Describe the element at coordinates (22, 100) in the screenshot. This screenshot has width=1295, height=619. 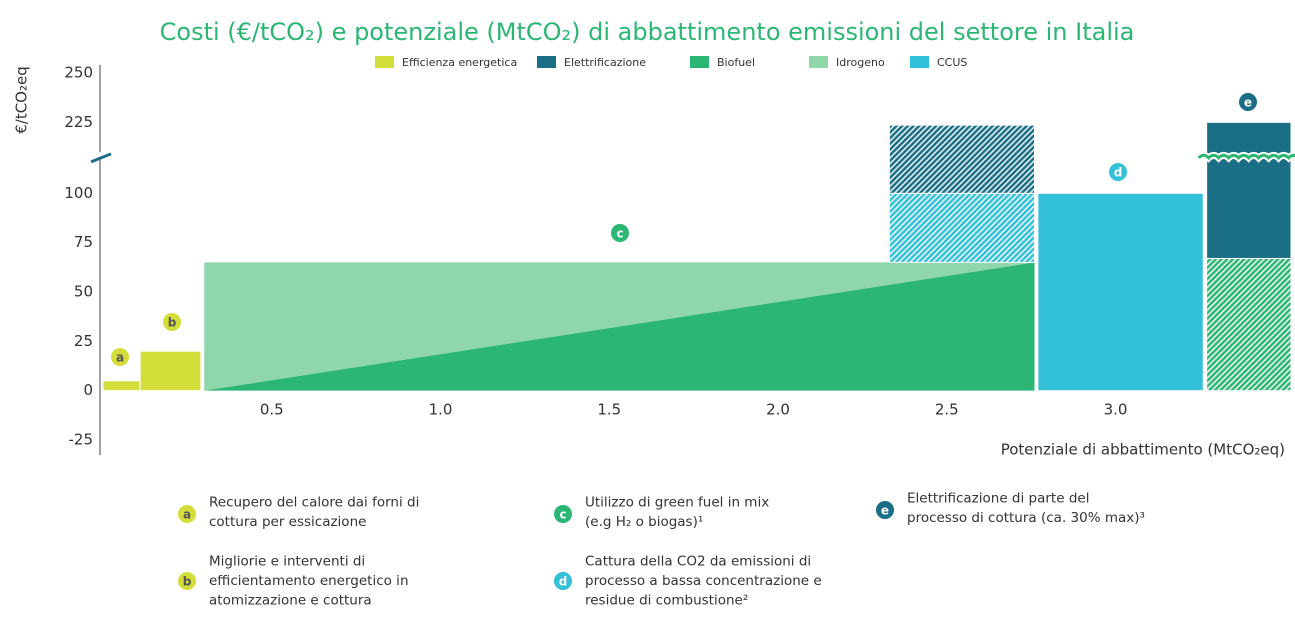
I see `y-axis-label: €/tCO₂eq` at that location.